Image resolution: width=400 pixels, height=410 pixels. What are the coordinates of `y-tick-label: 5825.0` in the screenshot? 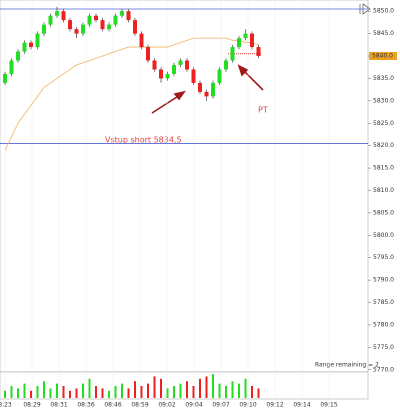 It's located at (383, 123).